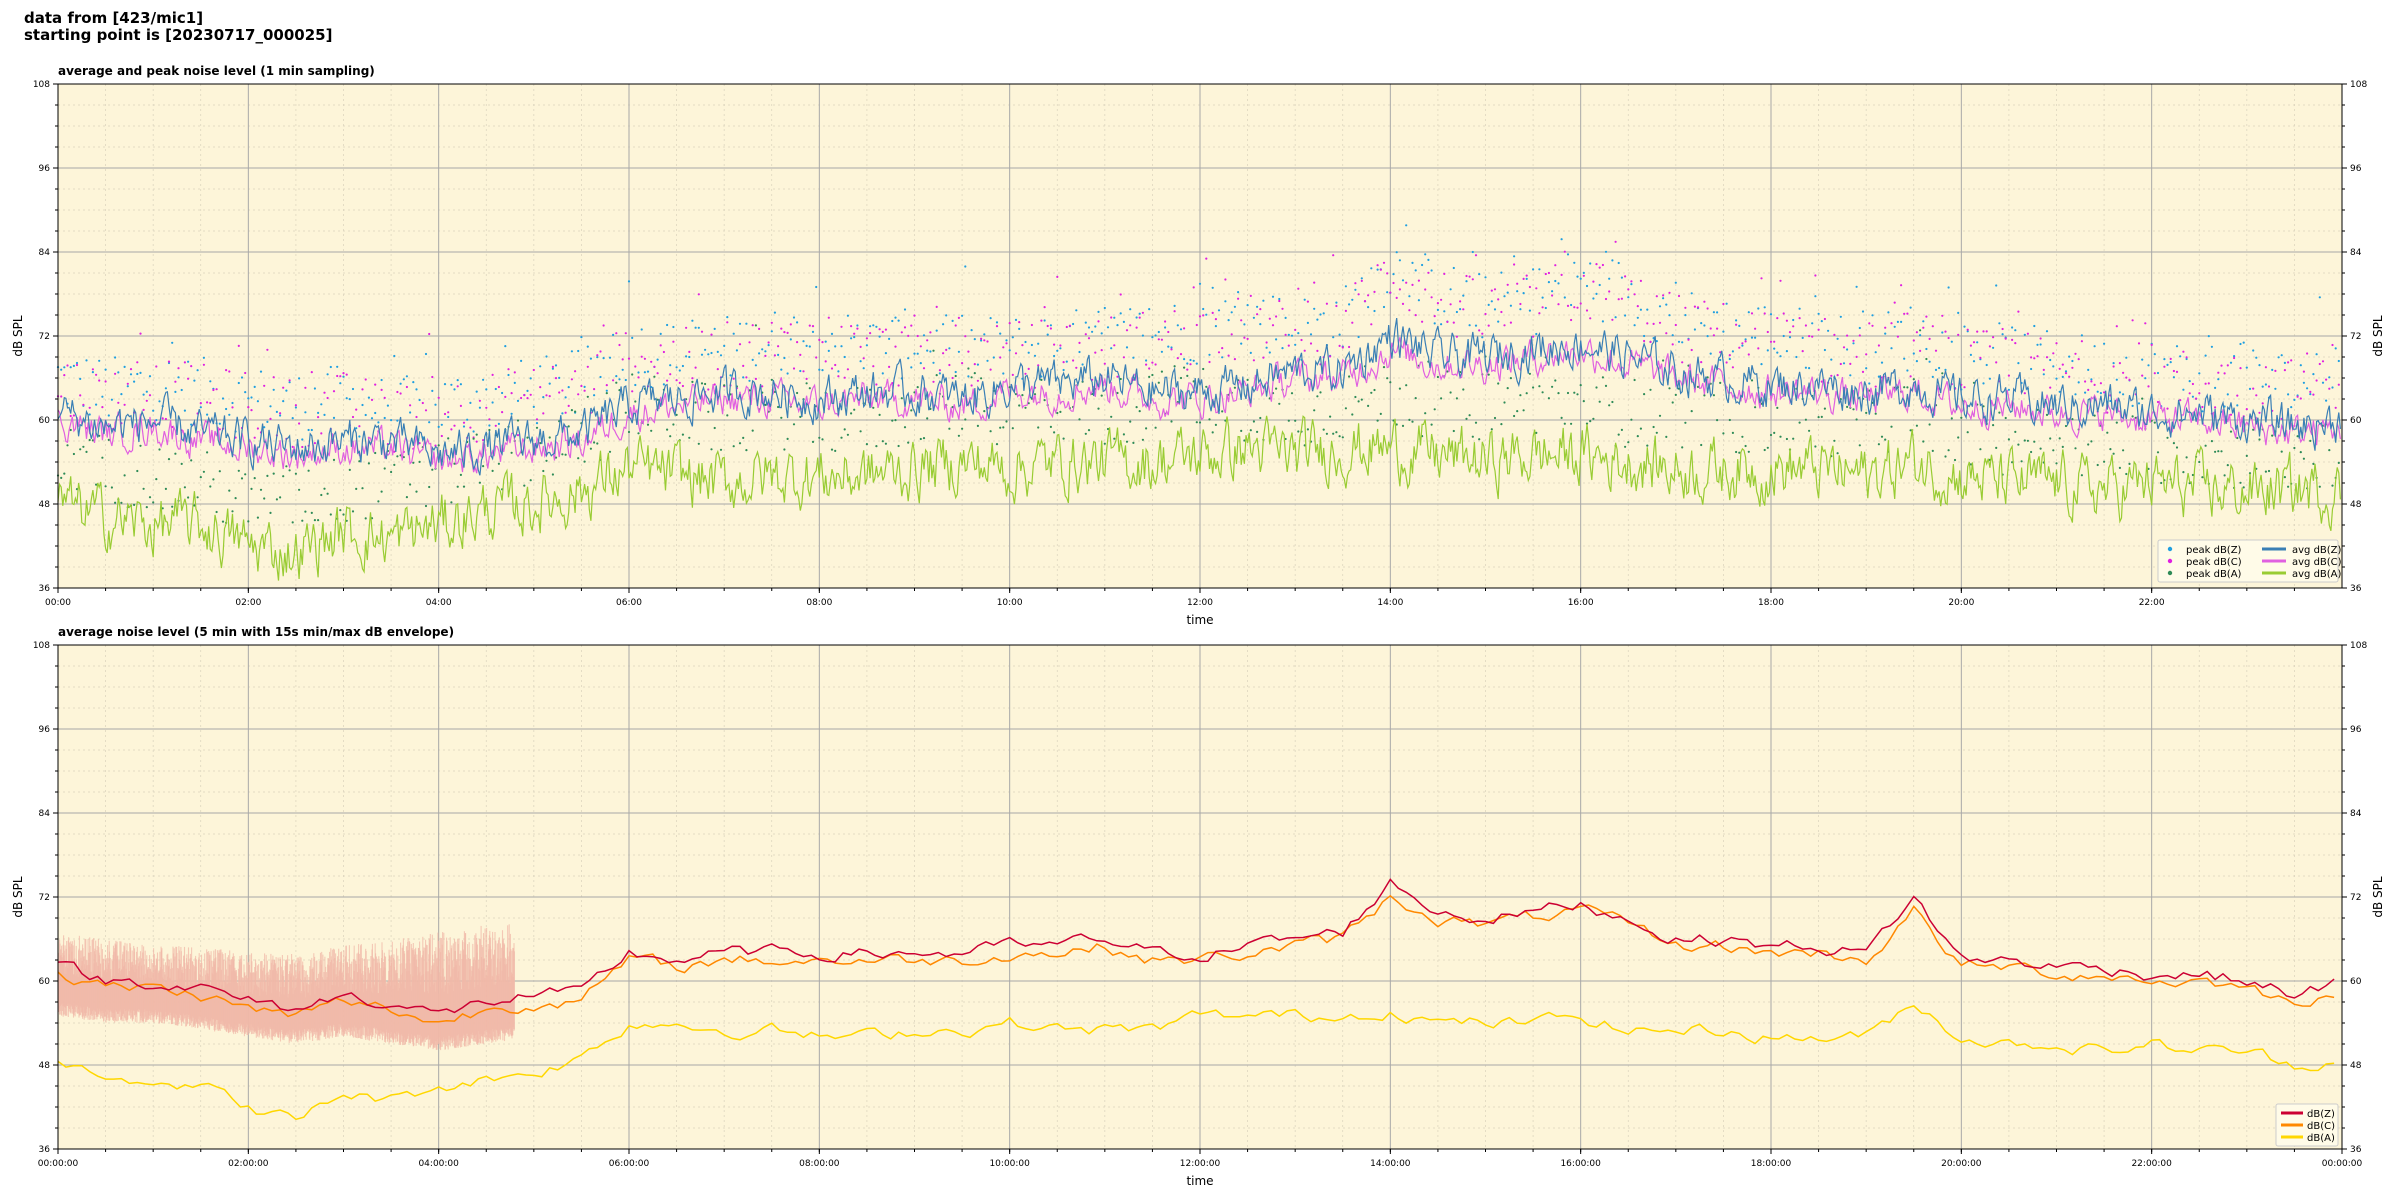 This screenshot has width=2400, height=1200. Describe the element at coordinates (1771, 603) in the screenshot. I see `x-tick-label: 18:00` at that location.